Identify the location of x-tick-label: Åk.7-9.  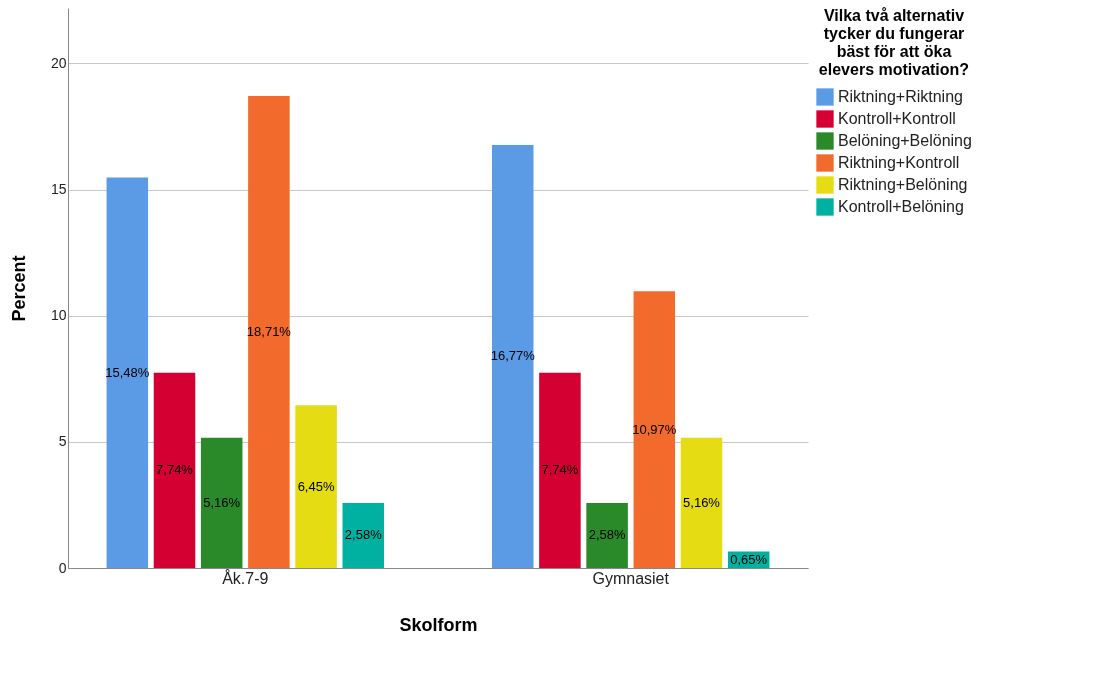
(245, 577).